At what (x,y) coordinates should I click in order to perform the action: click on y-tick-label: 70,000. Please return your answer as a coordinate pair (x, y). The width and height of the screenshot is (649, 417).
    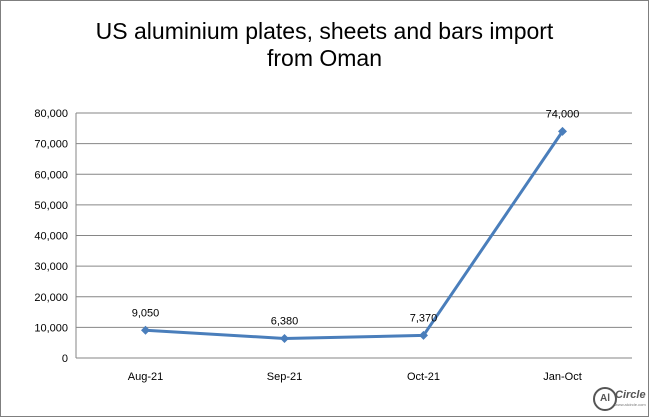
    Looking at the image, I should click on (51, 145).